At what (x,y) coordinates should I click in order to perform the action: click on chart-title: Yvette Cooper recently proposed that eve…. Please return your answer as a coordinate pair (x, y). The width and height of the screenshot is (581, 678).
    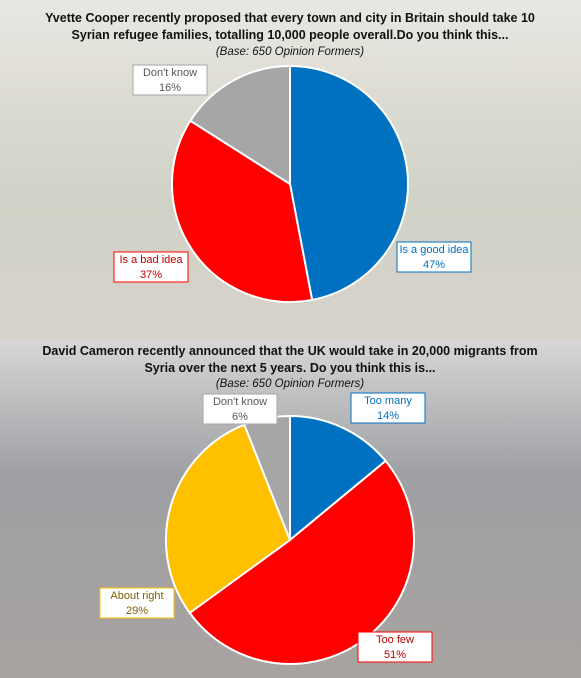
    Looking at the image, I should click on (290, 26).